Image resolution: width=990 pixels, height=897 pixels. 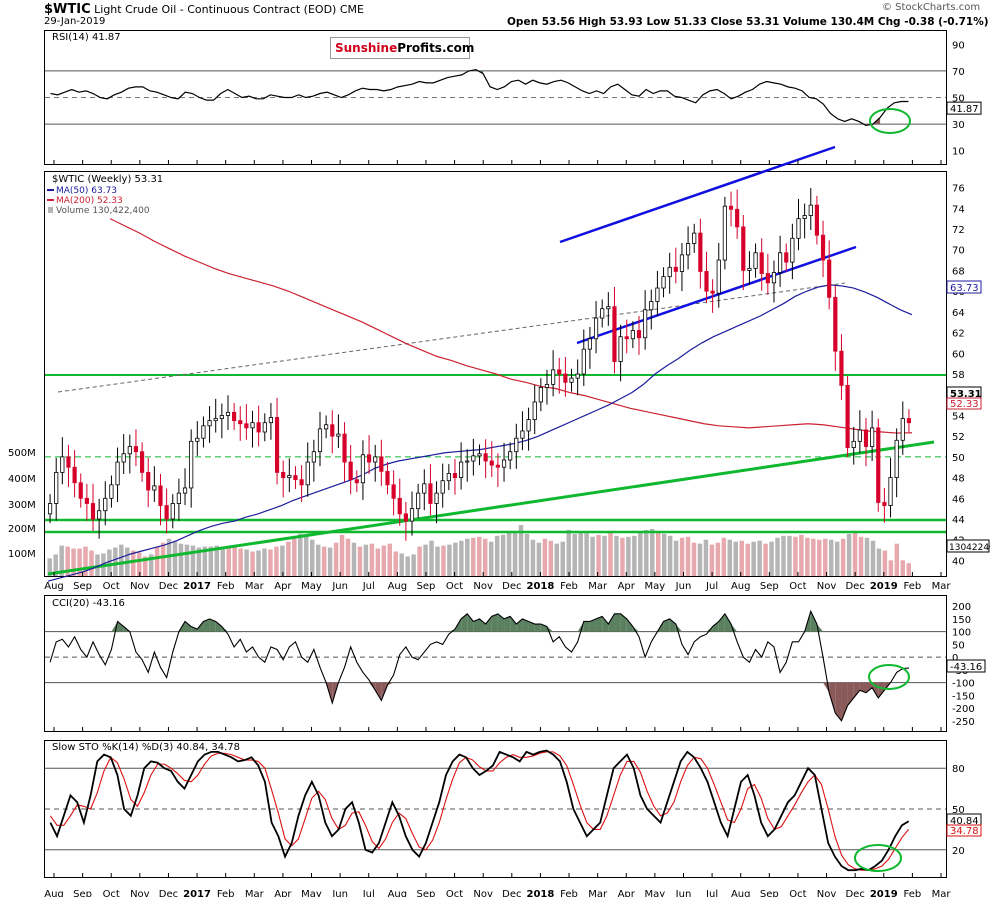 What do you see at coordinates (495, 97) in the screenshot?
I see `rsi-panel` at bounding box center [495, 97].